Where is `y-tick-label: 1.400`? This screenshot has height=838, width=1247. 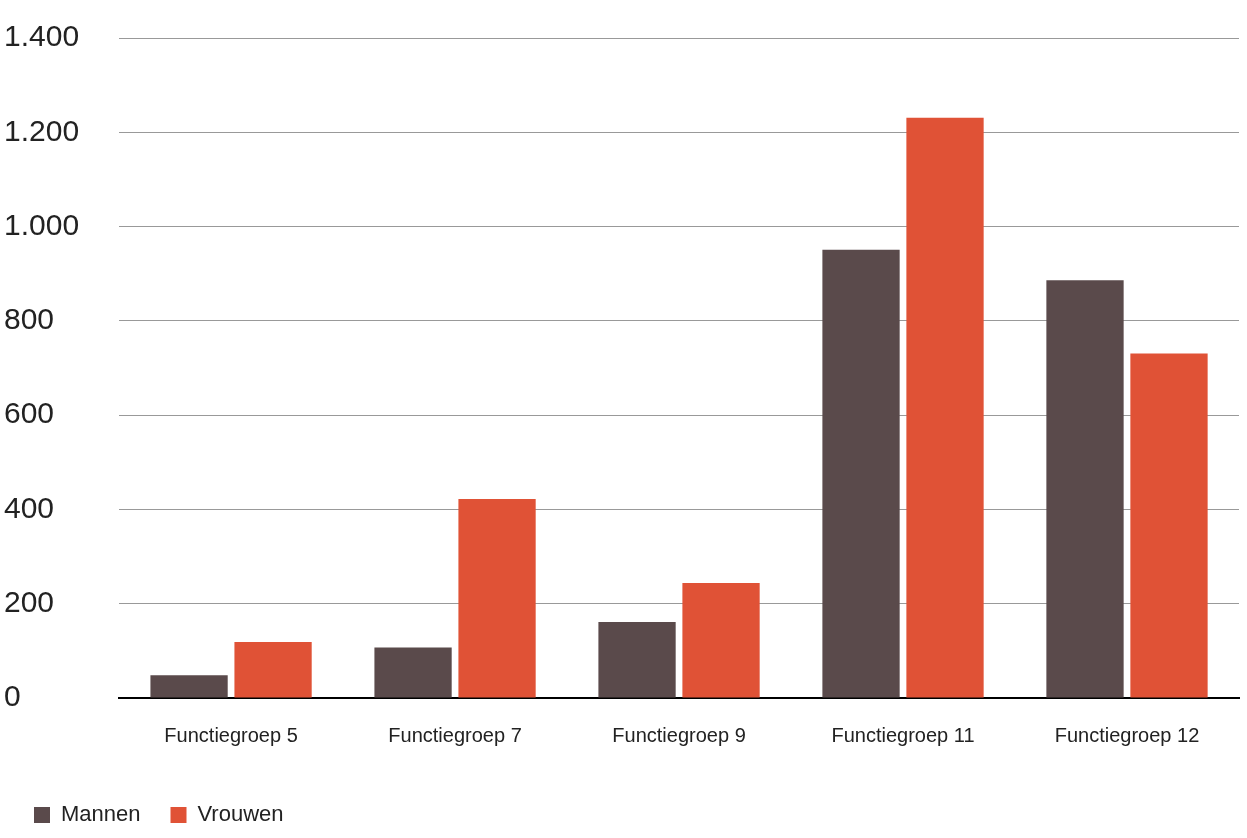
y-tick-label: 1.400 is located at coordinates (42, 36).